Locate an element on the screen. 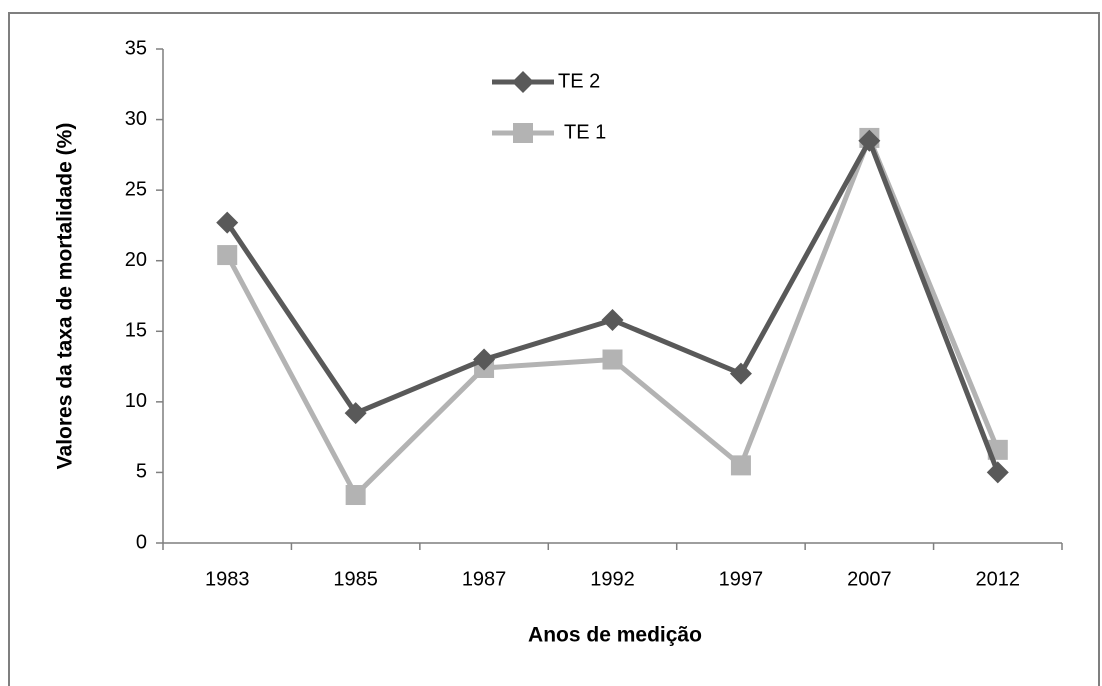 Image resolution: width=1102 pixels, height=686 pixels. x-tick-label: 2012 is located at coordinates (998, 579).